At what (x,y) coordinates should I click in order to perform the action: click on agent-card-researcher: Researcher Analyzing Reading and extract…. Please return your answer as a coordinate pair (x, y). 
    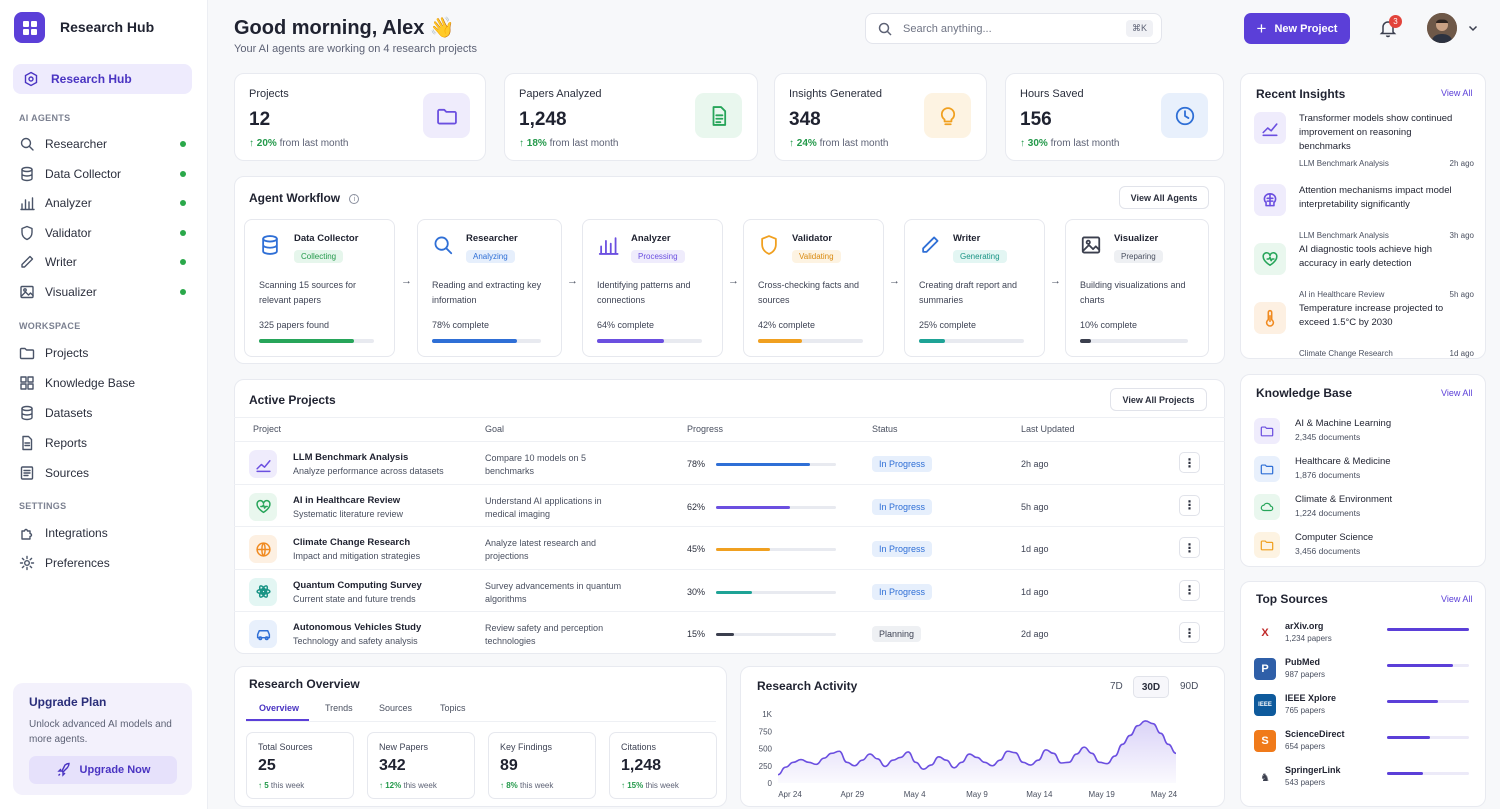
    Looking at the image, I should click on (489, 288).